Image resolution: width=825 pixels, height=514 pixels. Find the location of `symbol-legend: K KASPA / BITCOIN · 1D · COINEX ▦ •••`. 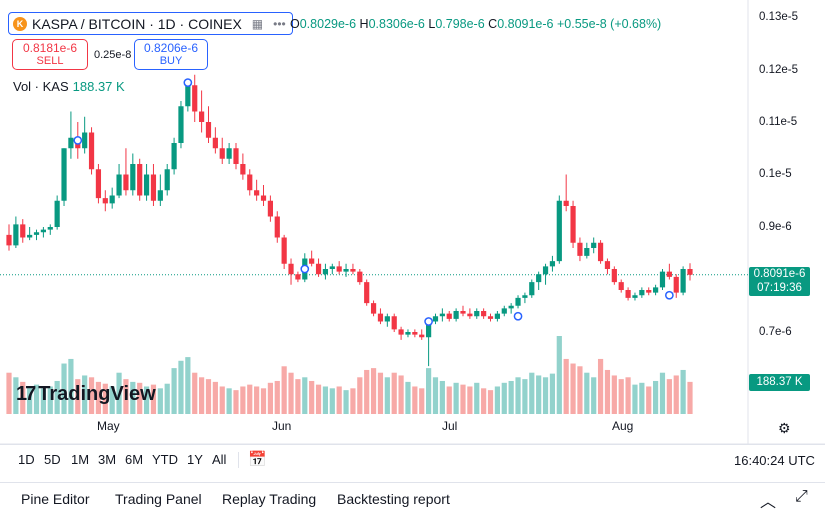

symbol-legend: K KASPA / BITCOIN · 1D · COINEX ▦ ••• is located at coordinates (150, 23).